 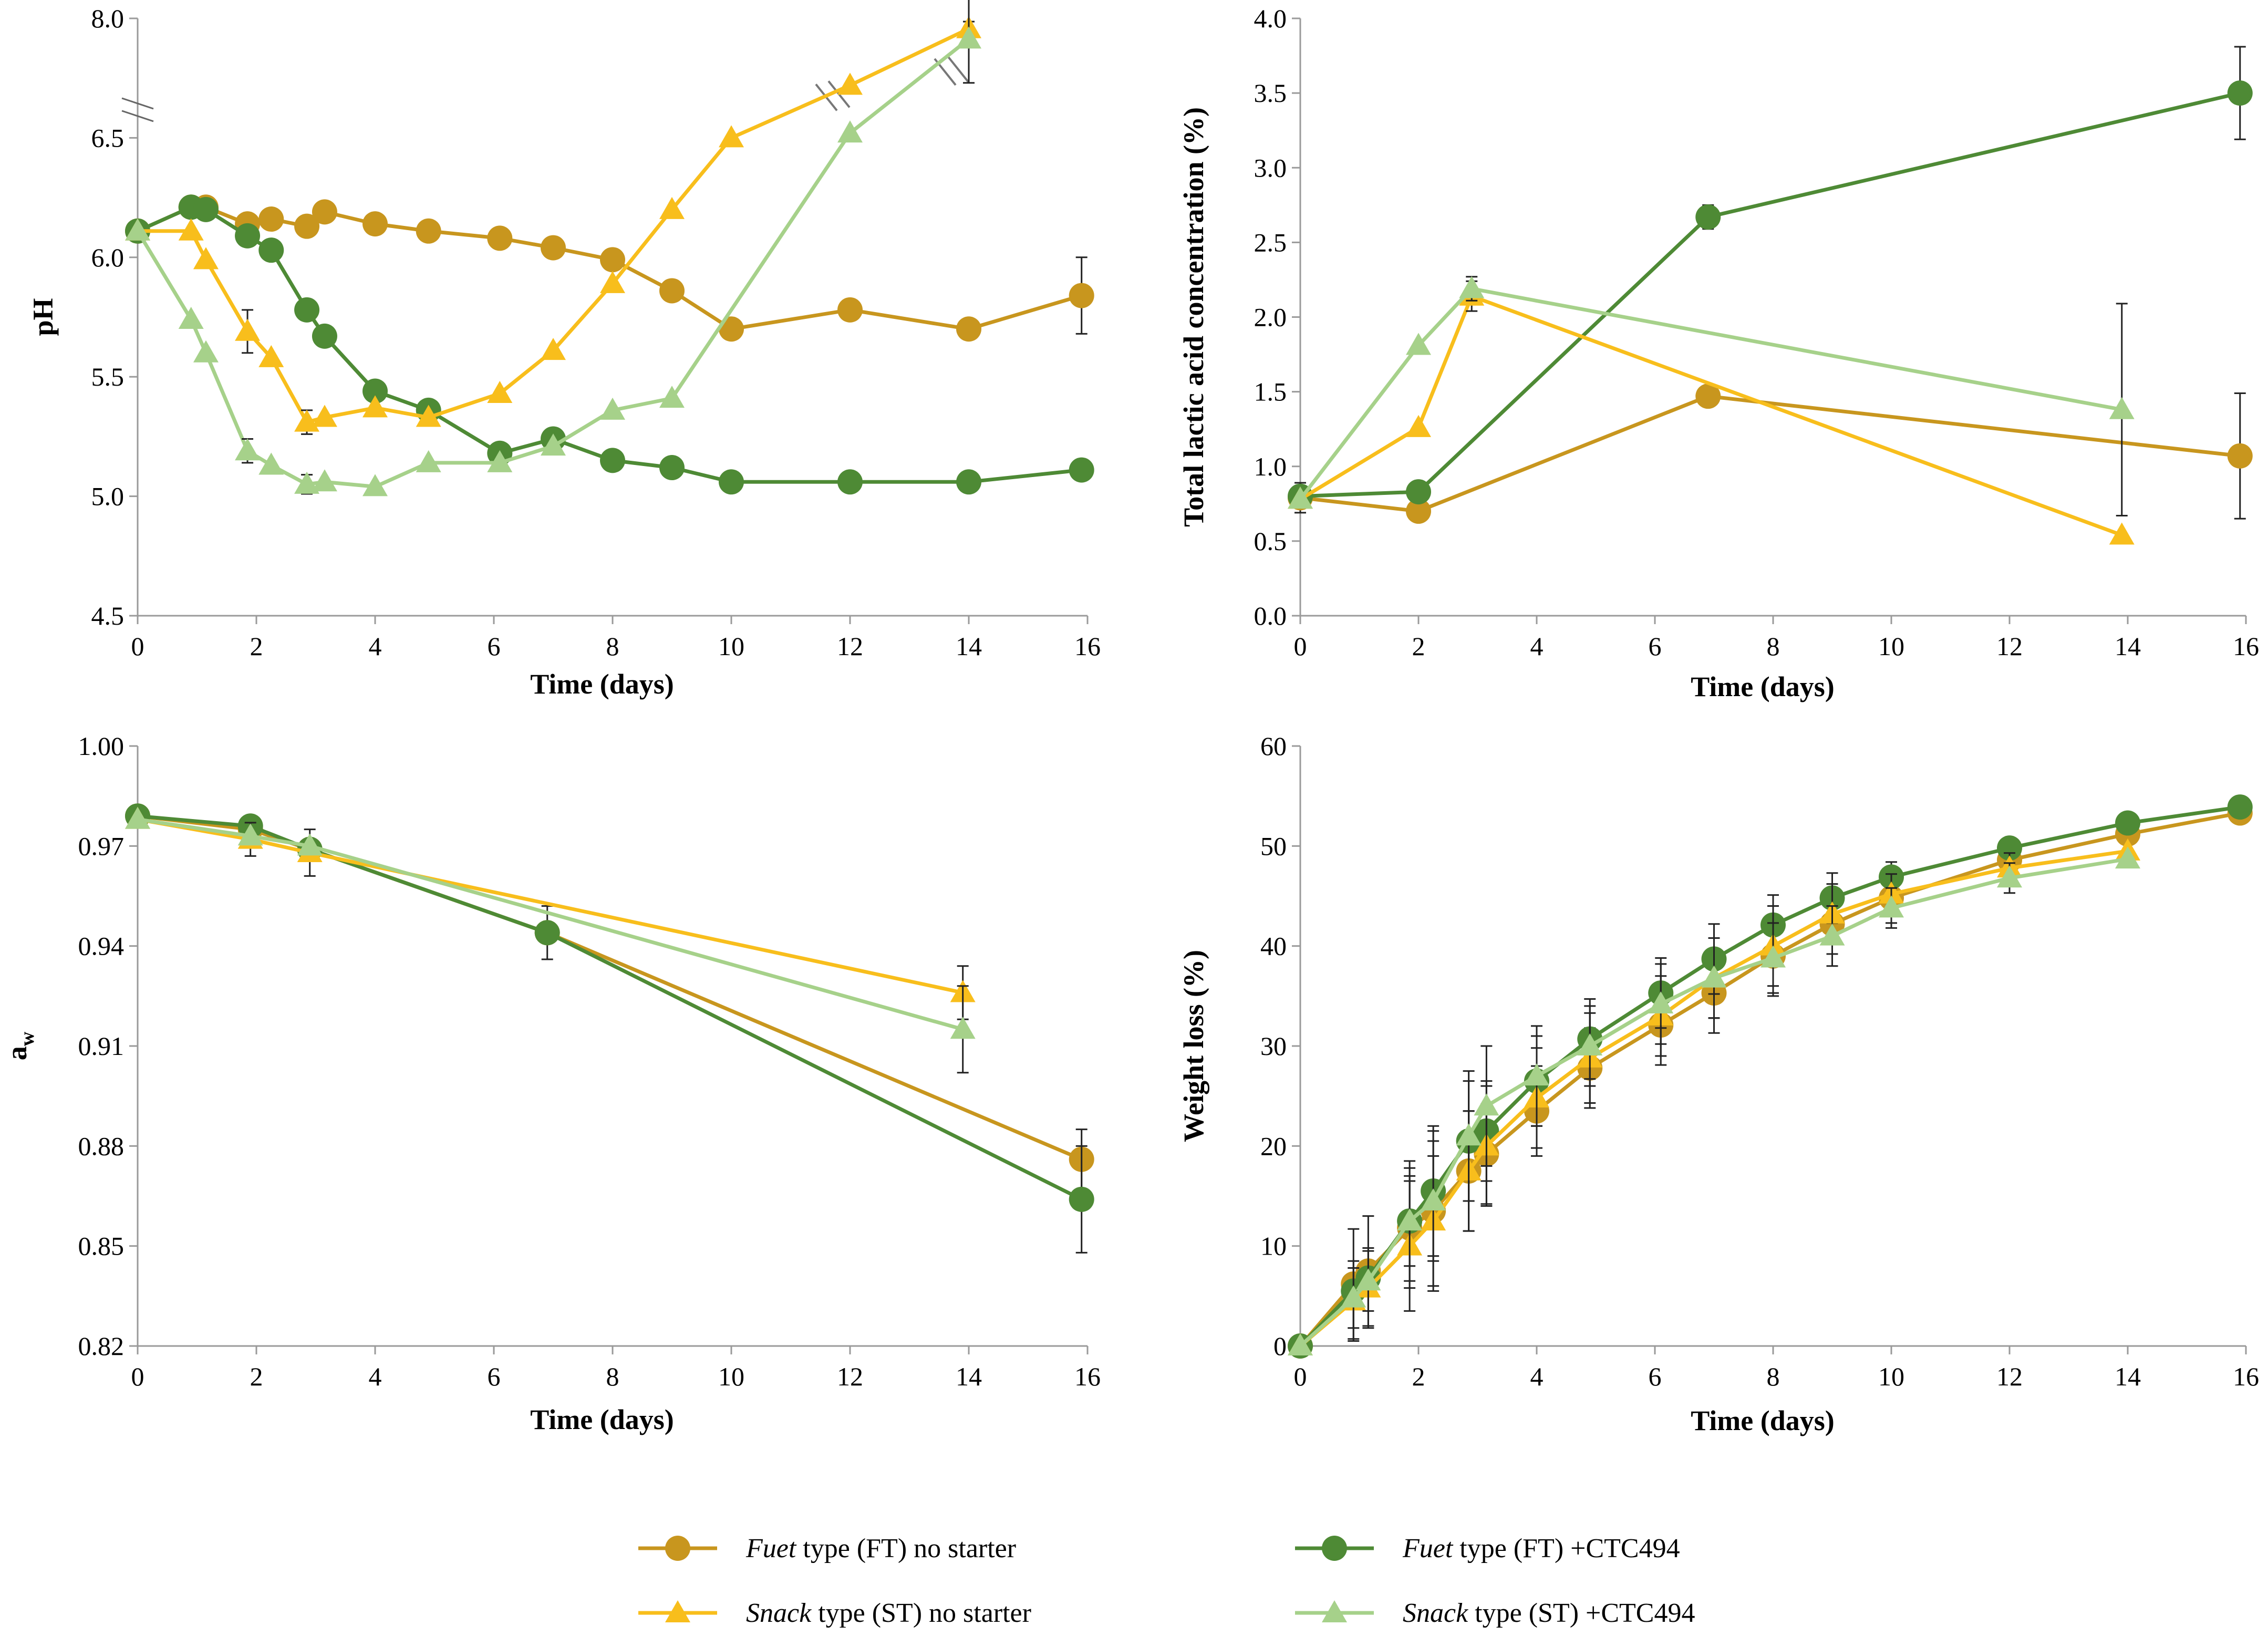 I want to click on y-tick-label: 8.0, so click(x=108, y=18).